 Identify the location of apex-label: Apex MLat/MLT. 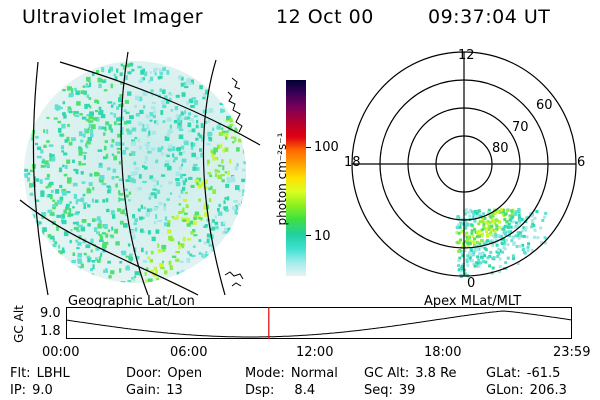
(473, 301).